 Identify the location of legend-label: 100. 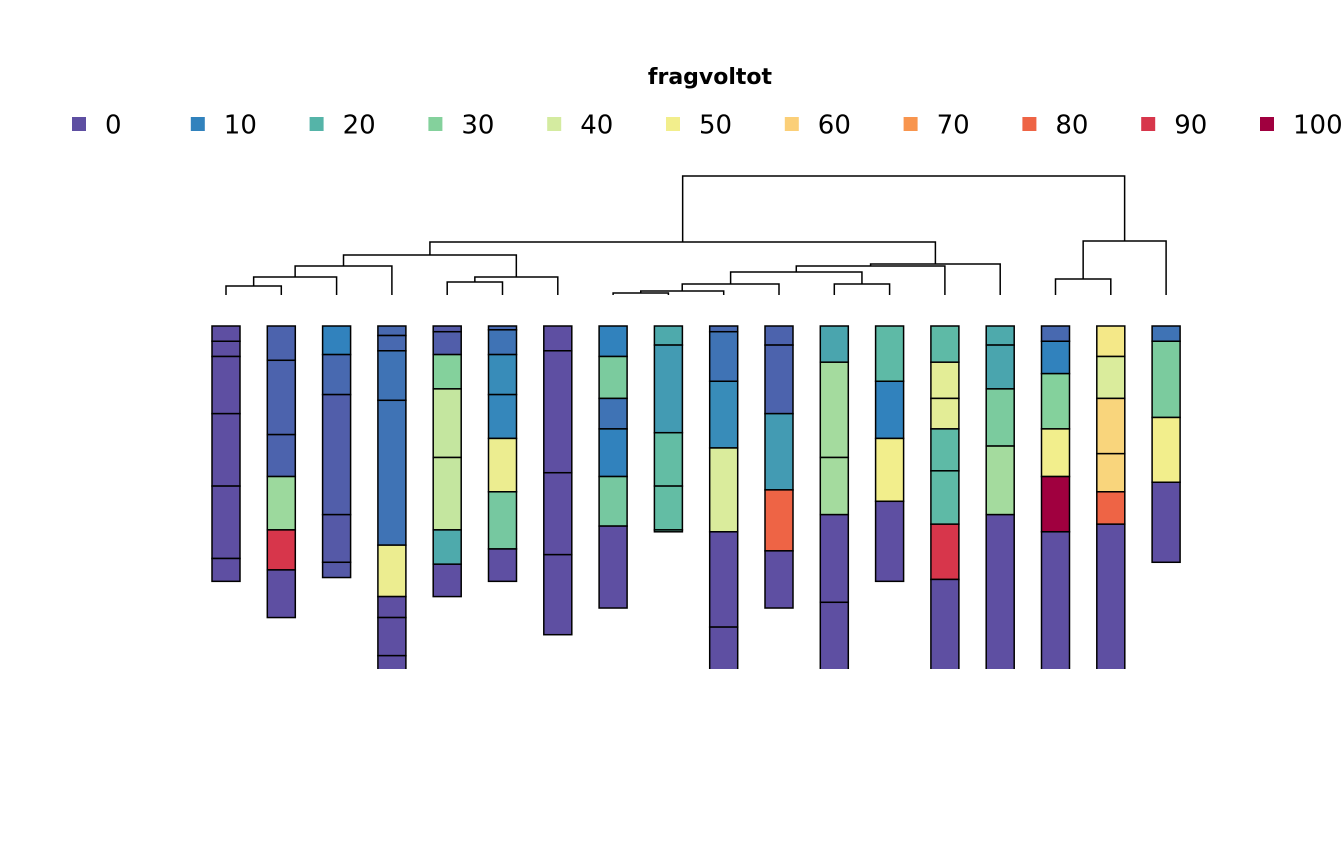
(1318, 126).